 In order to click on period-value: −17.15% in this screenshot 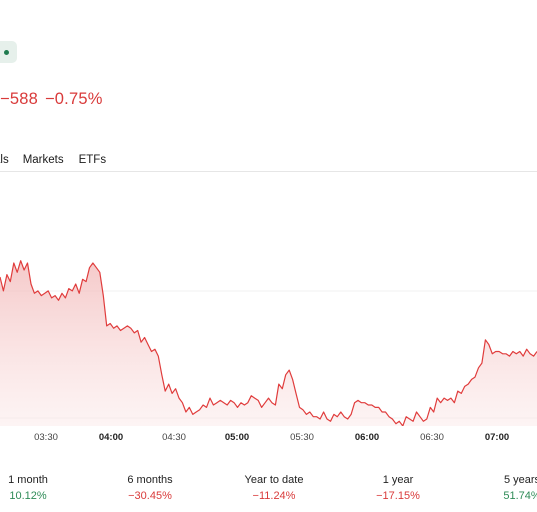, I will do `click(398, 496)`.